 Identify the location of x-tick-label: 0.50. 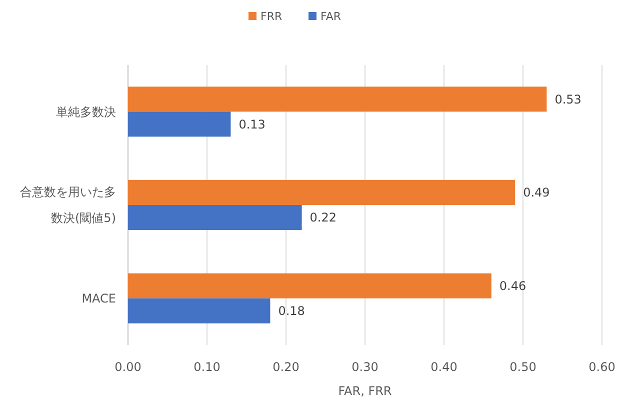
(523, 367).